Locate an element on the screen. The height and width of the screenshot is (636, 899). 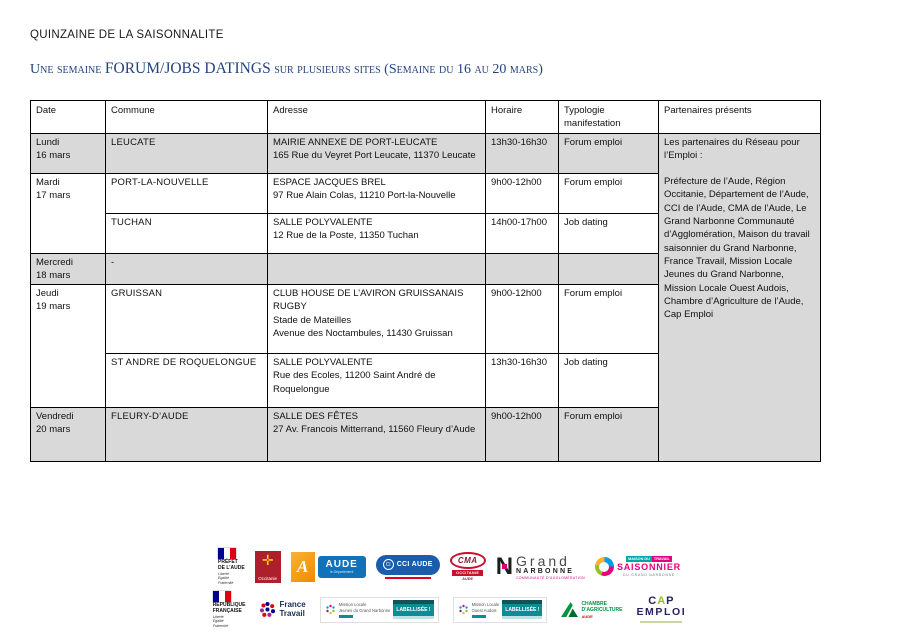
cci-aude-logo: Ci CCI AUDE is located at coordinates (407, 566).